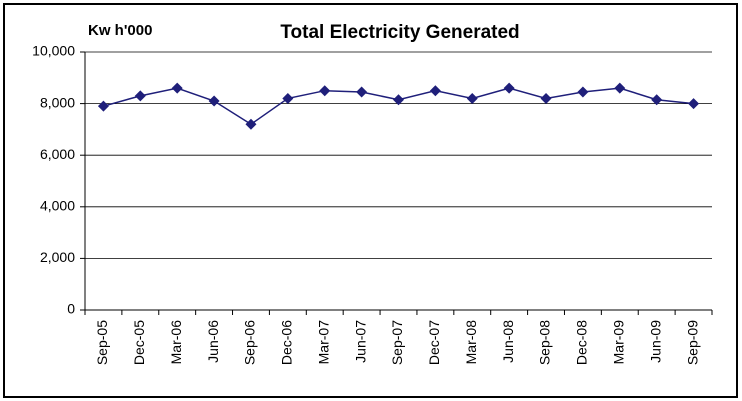 Image resolution: width=742 pixels, height=401 pixels. What do you see at coordinates (57, 154) in the screenshot?
I see `y-tick-label: 6,000` at bounding box center [57, 154].